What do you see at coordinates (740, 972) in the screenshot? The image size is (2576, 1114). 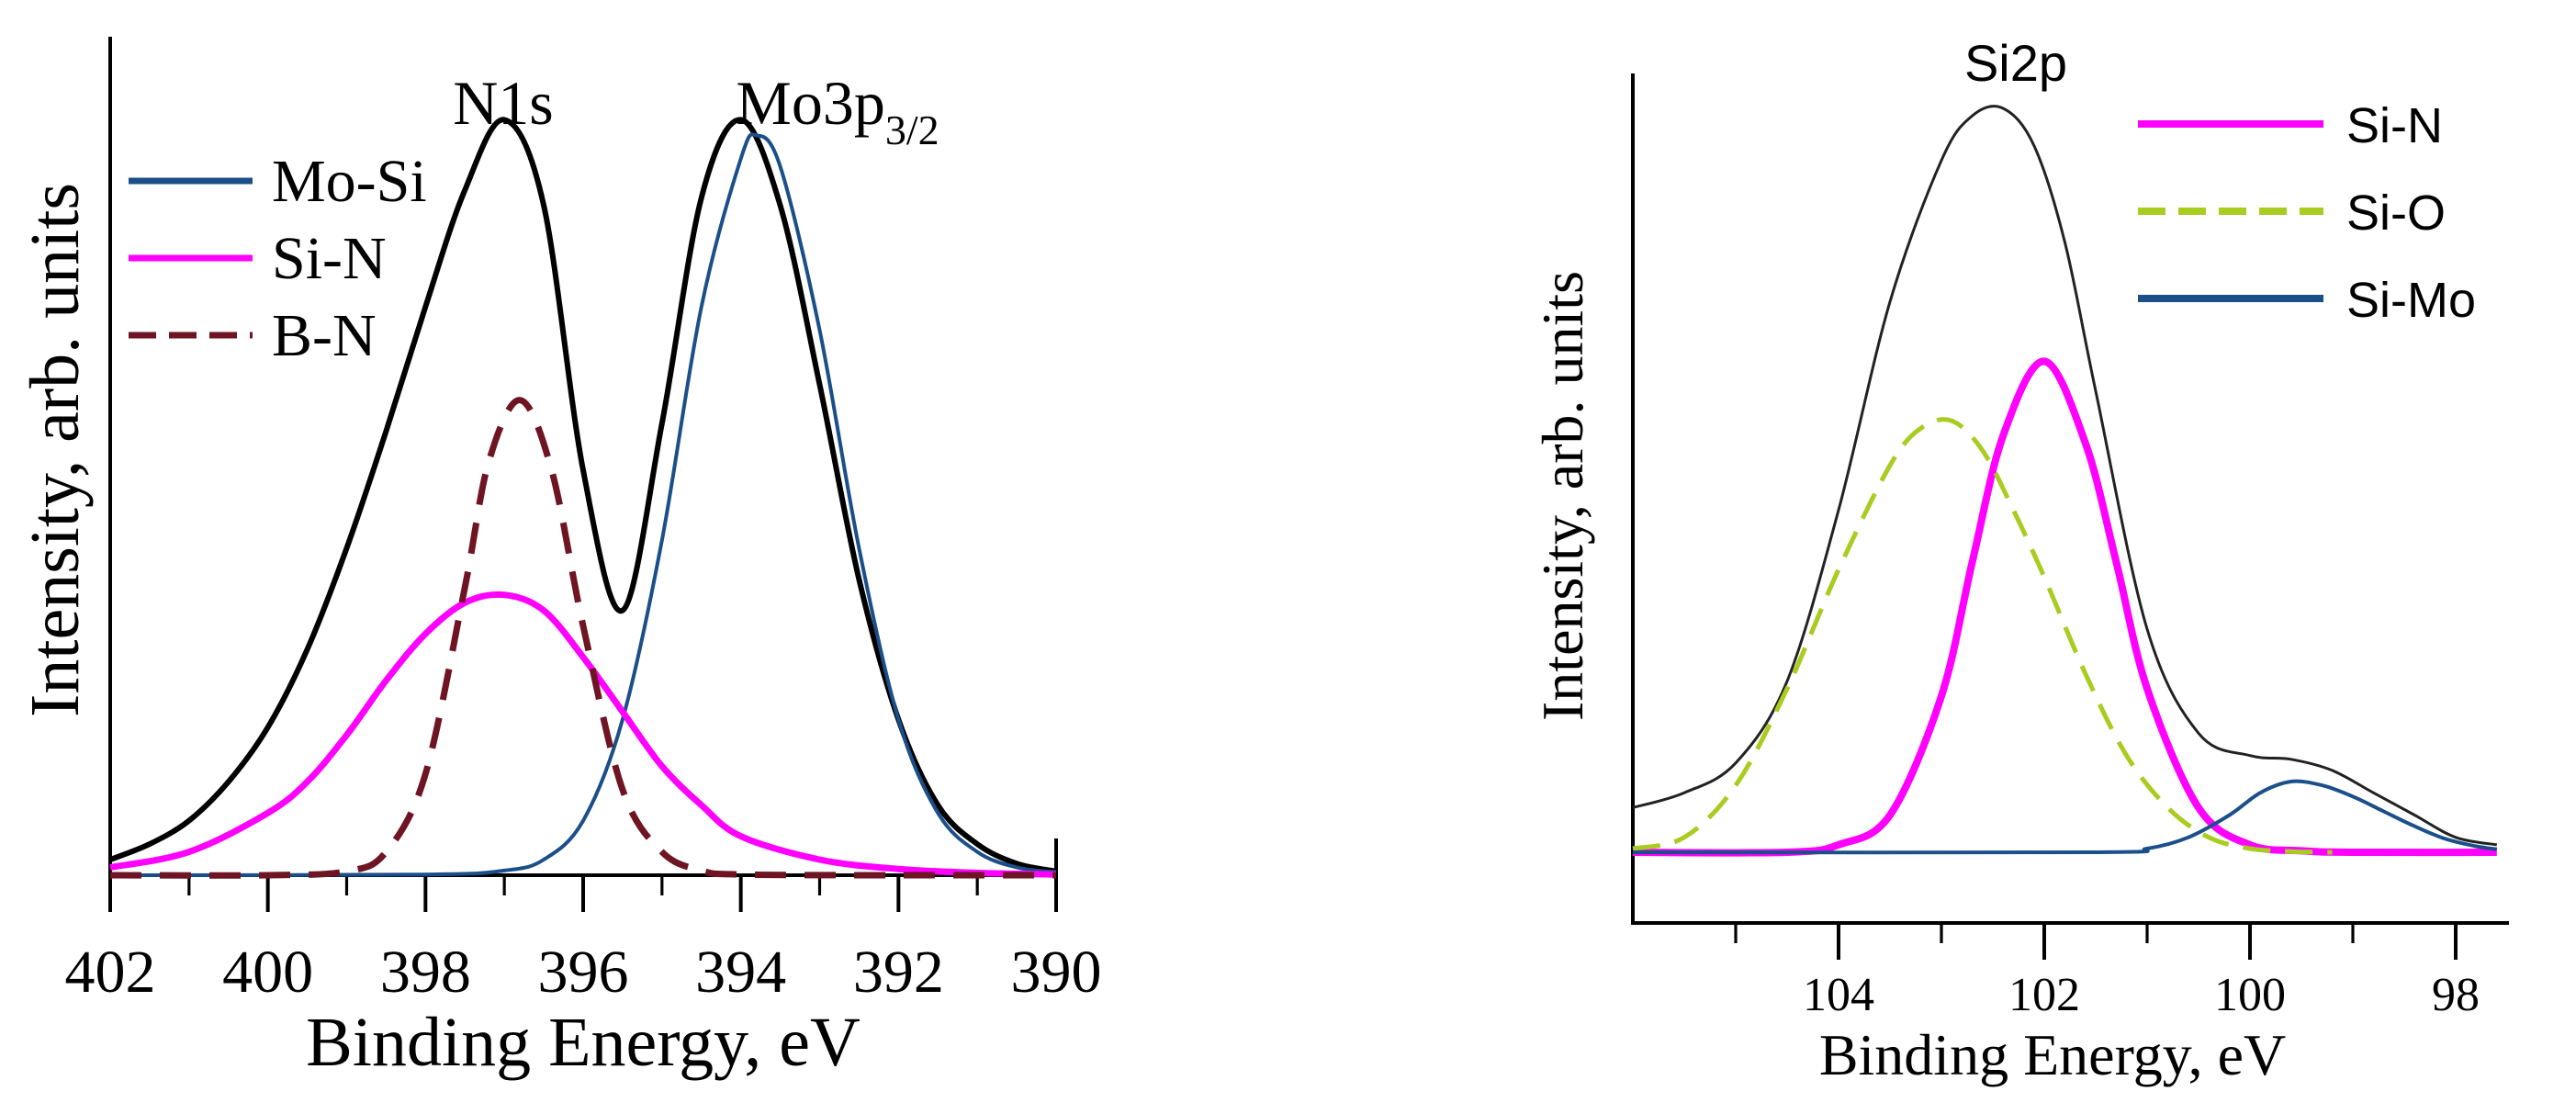 I see `left-tick-label: 394` at bounding box center [740, 972].